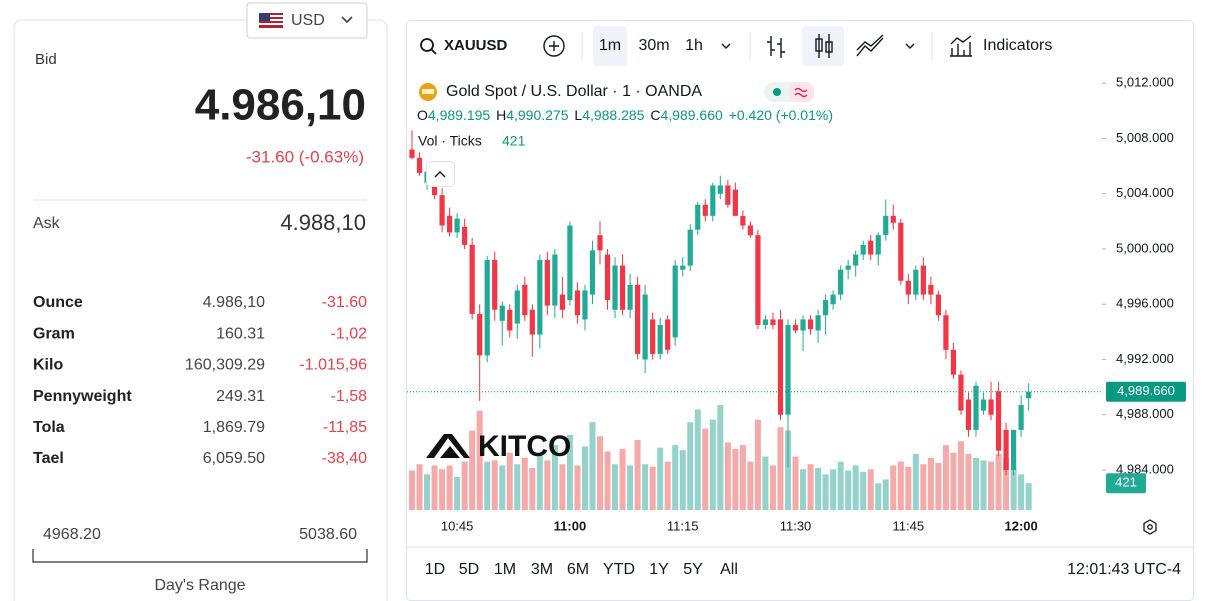 This screenshot has width=1206, height=601. What do you see at coordinates (225, 365) in the screenshot?
I see `unit-price: 160,309.29` at bounding box center [225, 365].